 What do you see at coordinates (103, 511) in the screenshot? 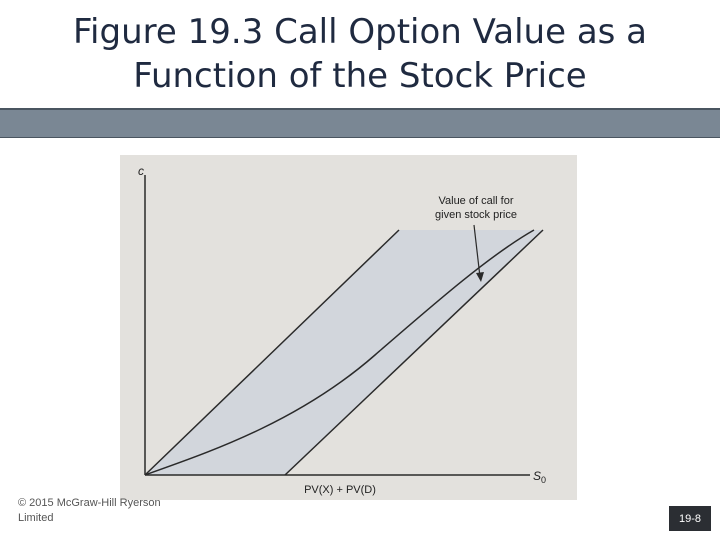
I see `copyright-notice: © 2015 McGraw-Hill Ryerson Limited` at bounding box center [103, 511].